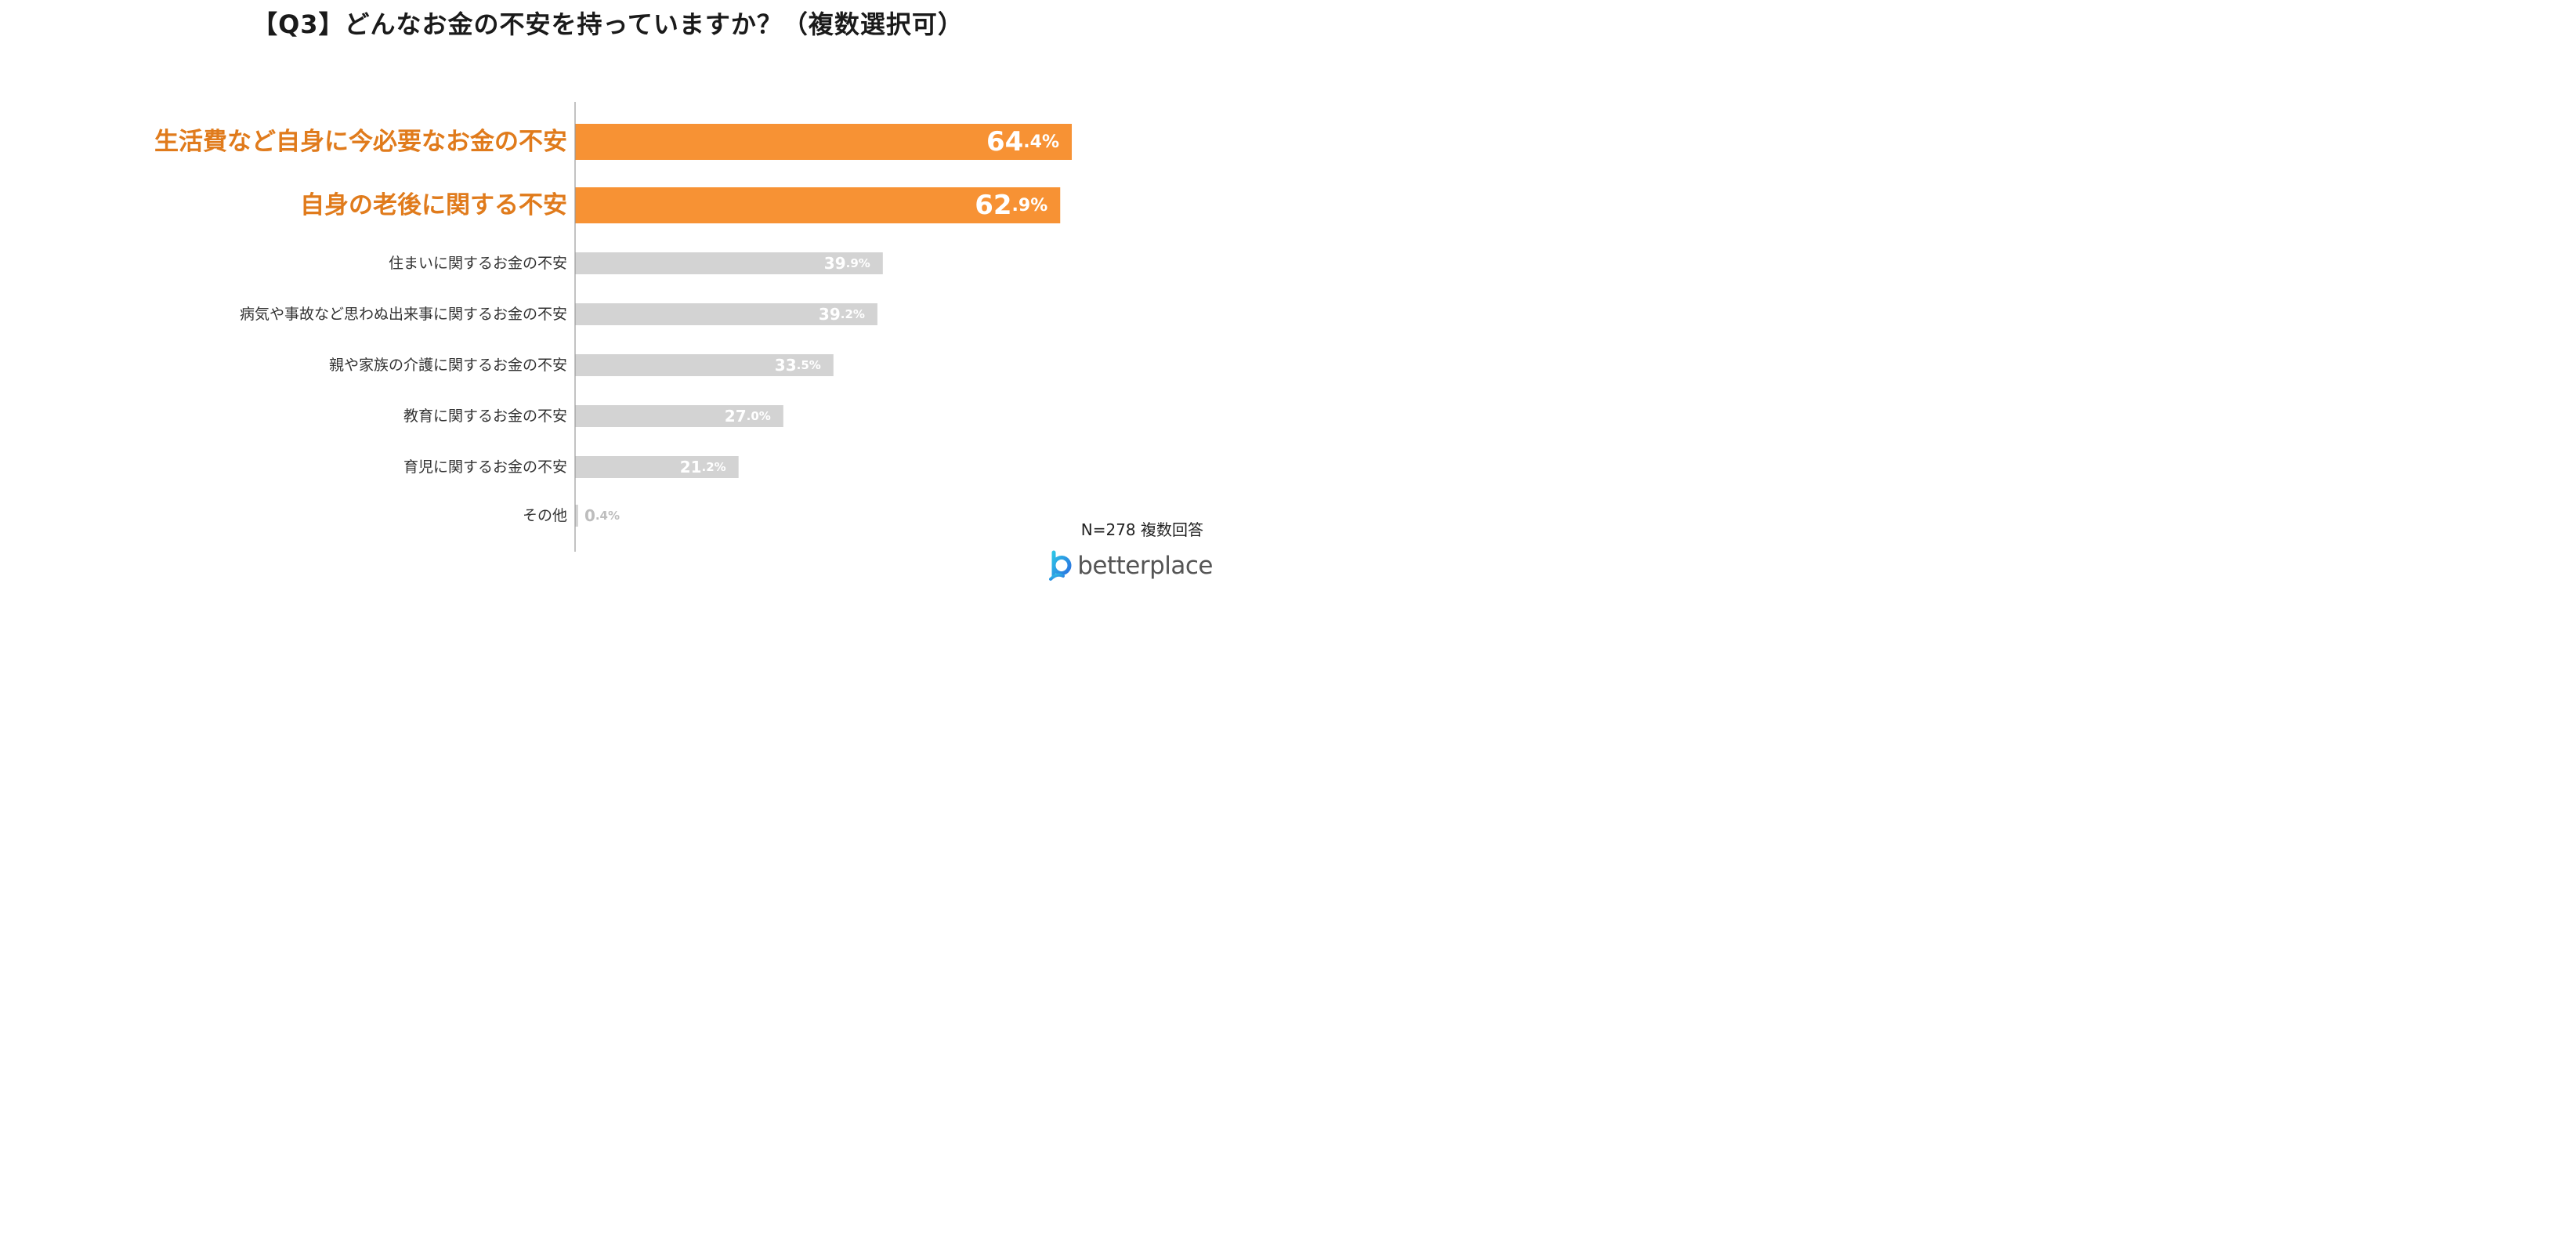 This screenshot has height=1239, width=2576. I want to click on sample-note: N=278 複数回答, so click(1141, 529).